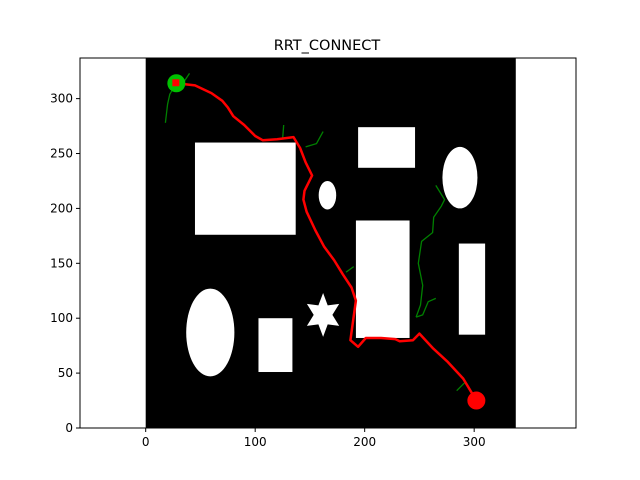 This screenshot has height=480, width=640. What do you see at coordinates (327, 46) in the screenshot?
I see `chart-title: RRT_CONNECT` at bounding box center [327, 46].